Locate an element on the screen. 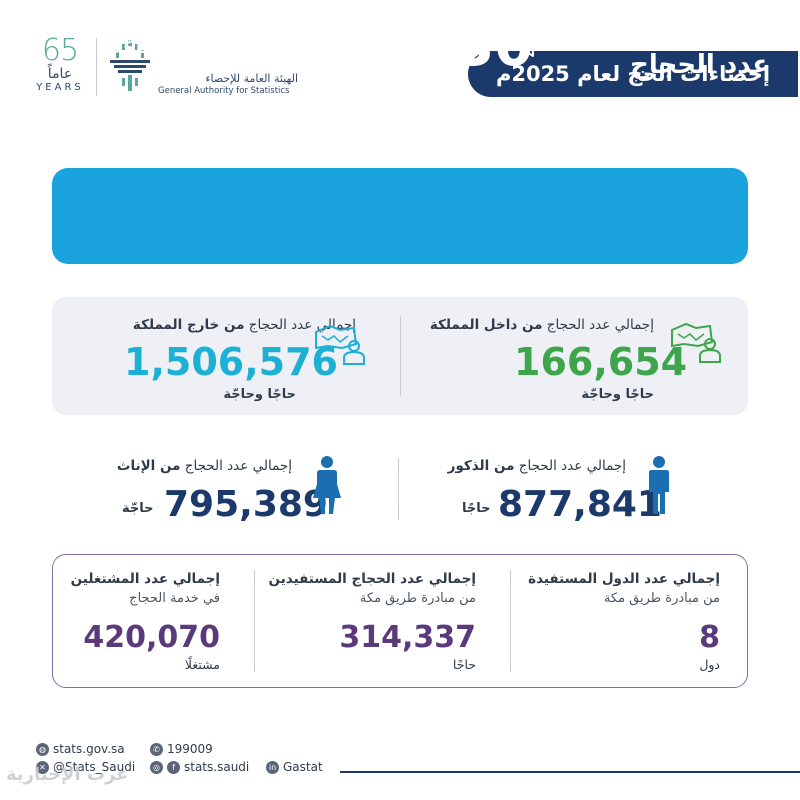  females-unit: حاجّة is located at coordinates (138, 508).